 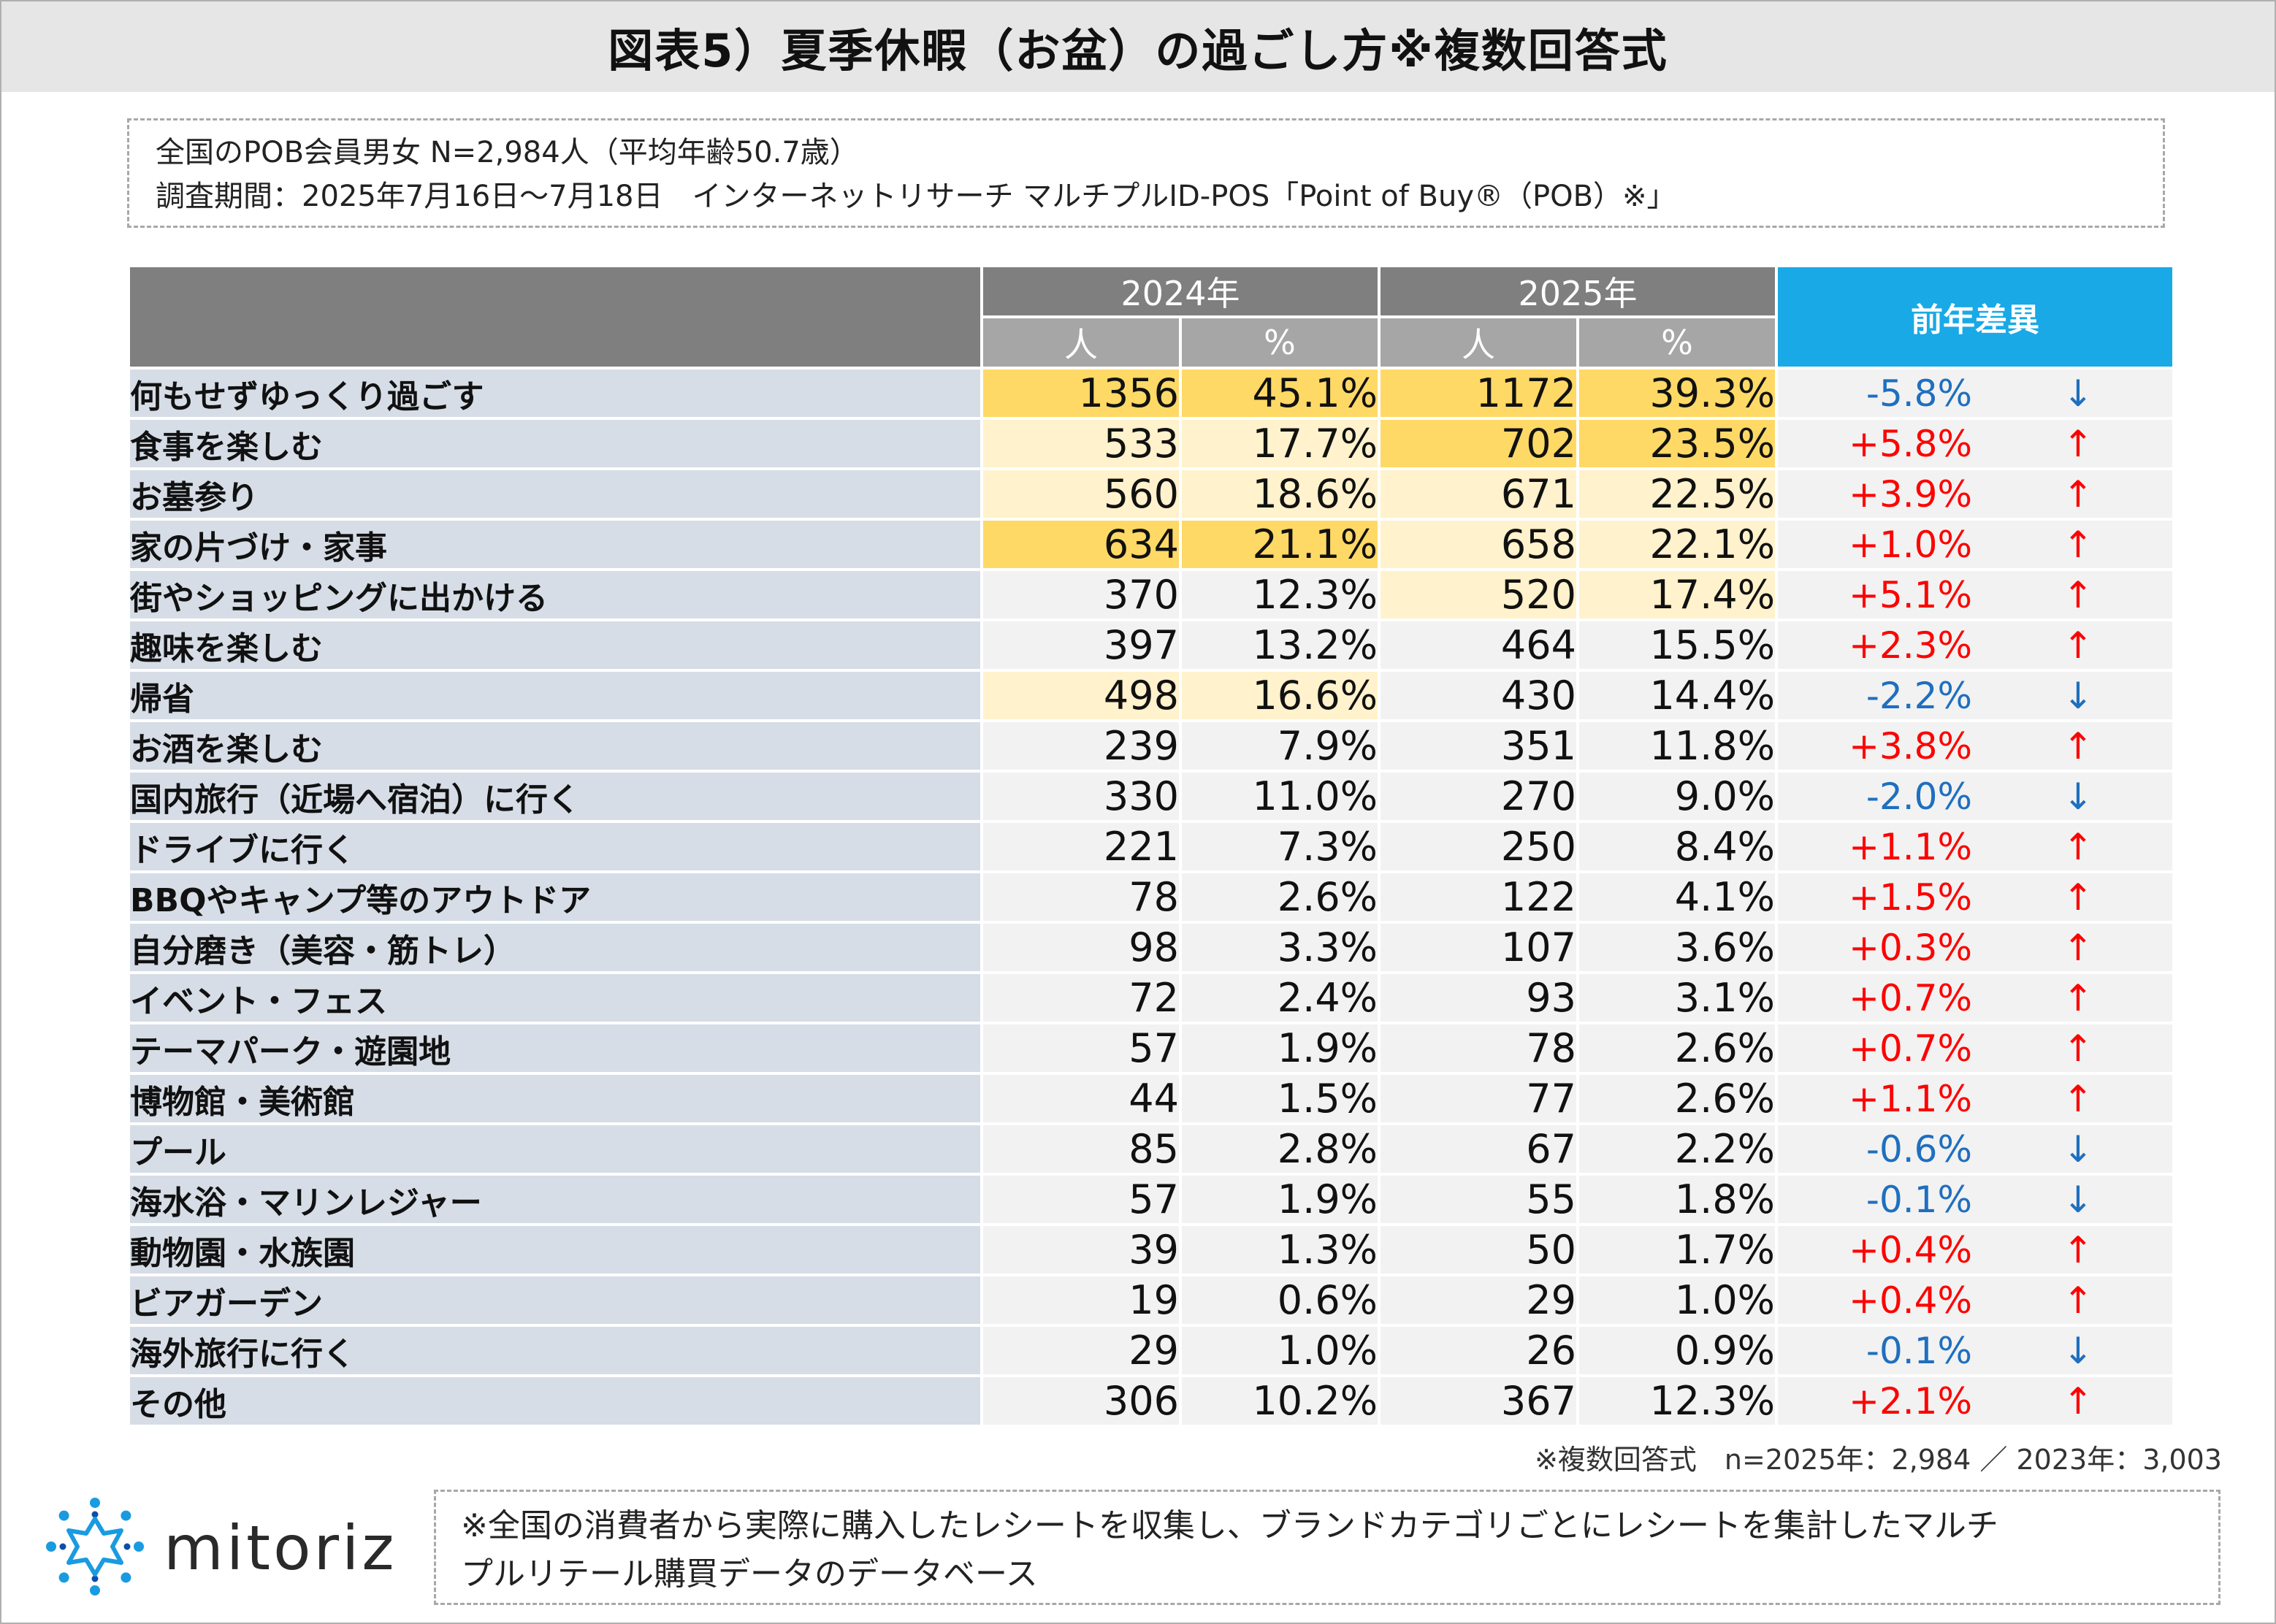 I want to click on pct-2024: 11.0%, so click(x=1280, y=796).